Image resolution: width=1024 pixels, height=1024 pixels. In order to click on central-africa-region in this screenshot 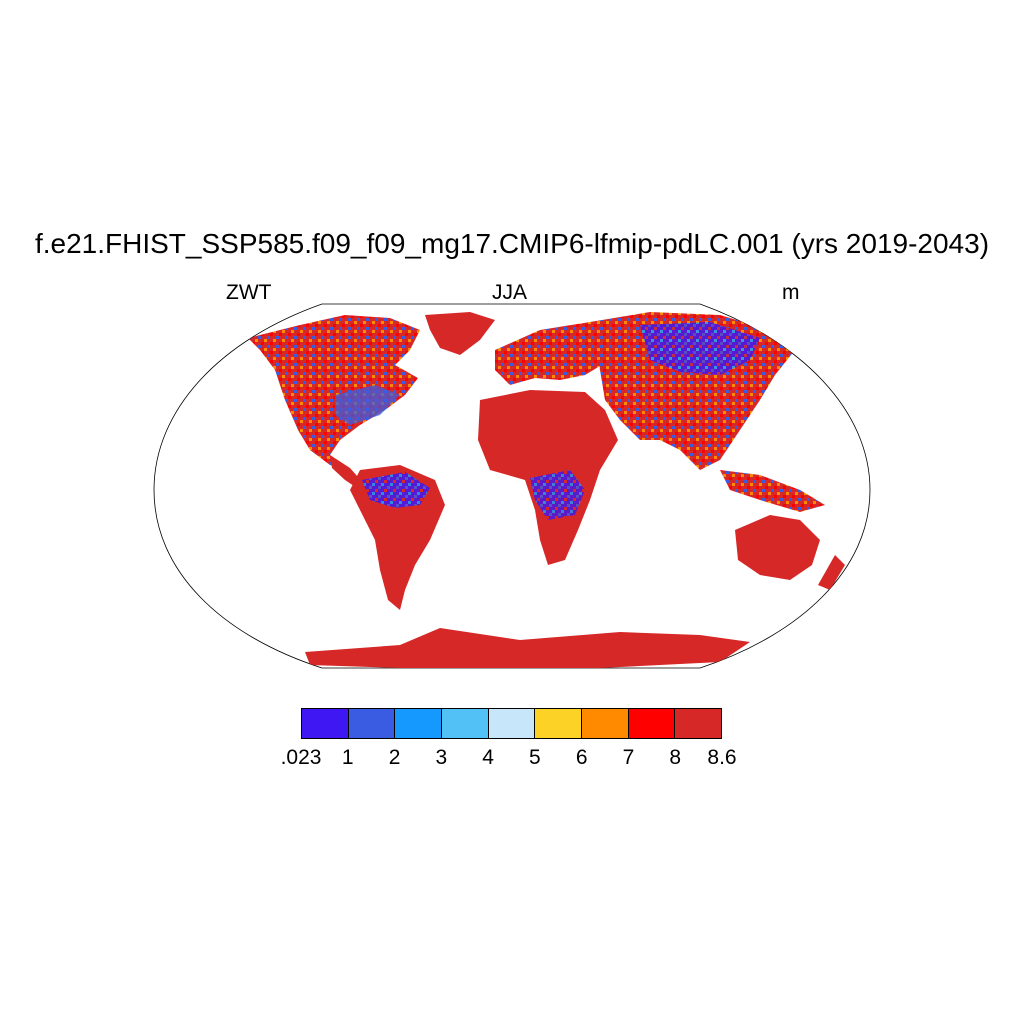, I will do `click(557, 495)`.